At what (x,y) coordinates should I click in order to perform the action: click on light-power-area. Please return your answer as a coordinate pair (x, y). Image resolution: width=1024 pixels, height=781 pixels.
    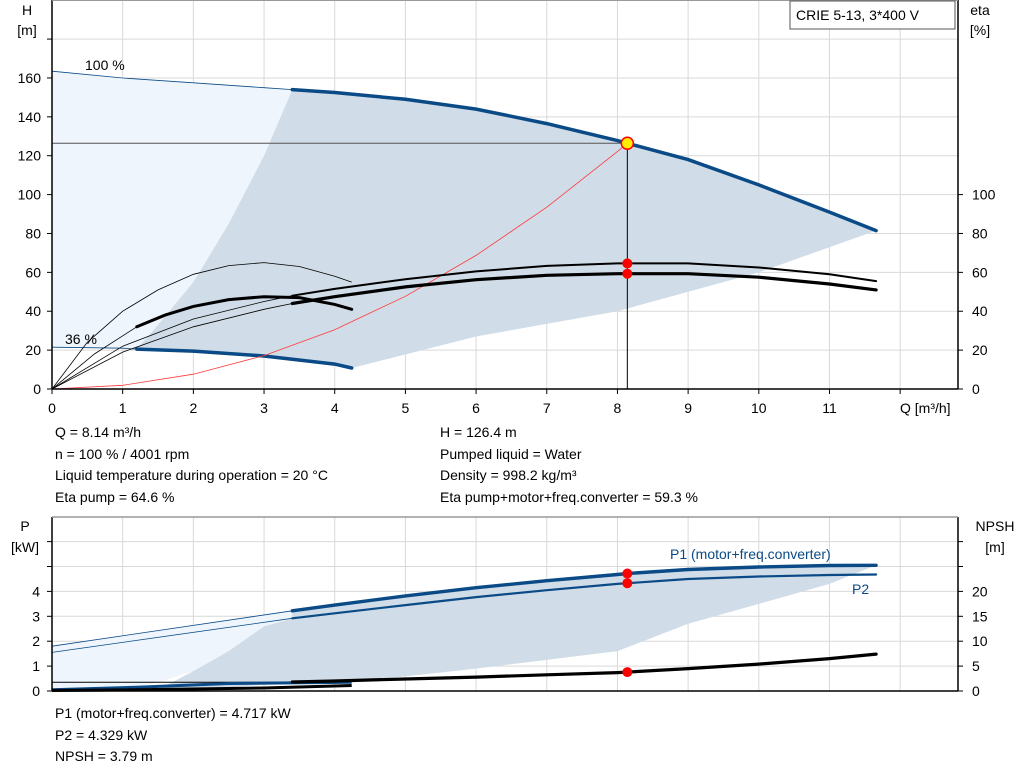
    Looking at the image, I should click on (172, 650).